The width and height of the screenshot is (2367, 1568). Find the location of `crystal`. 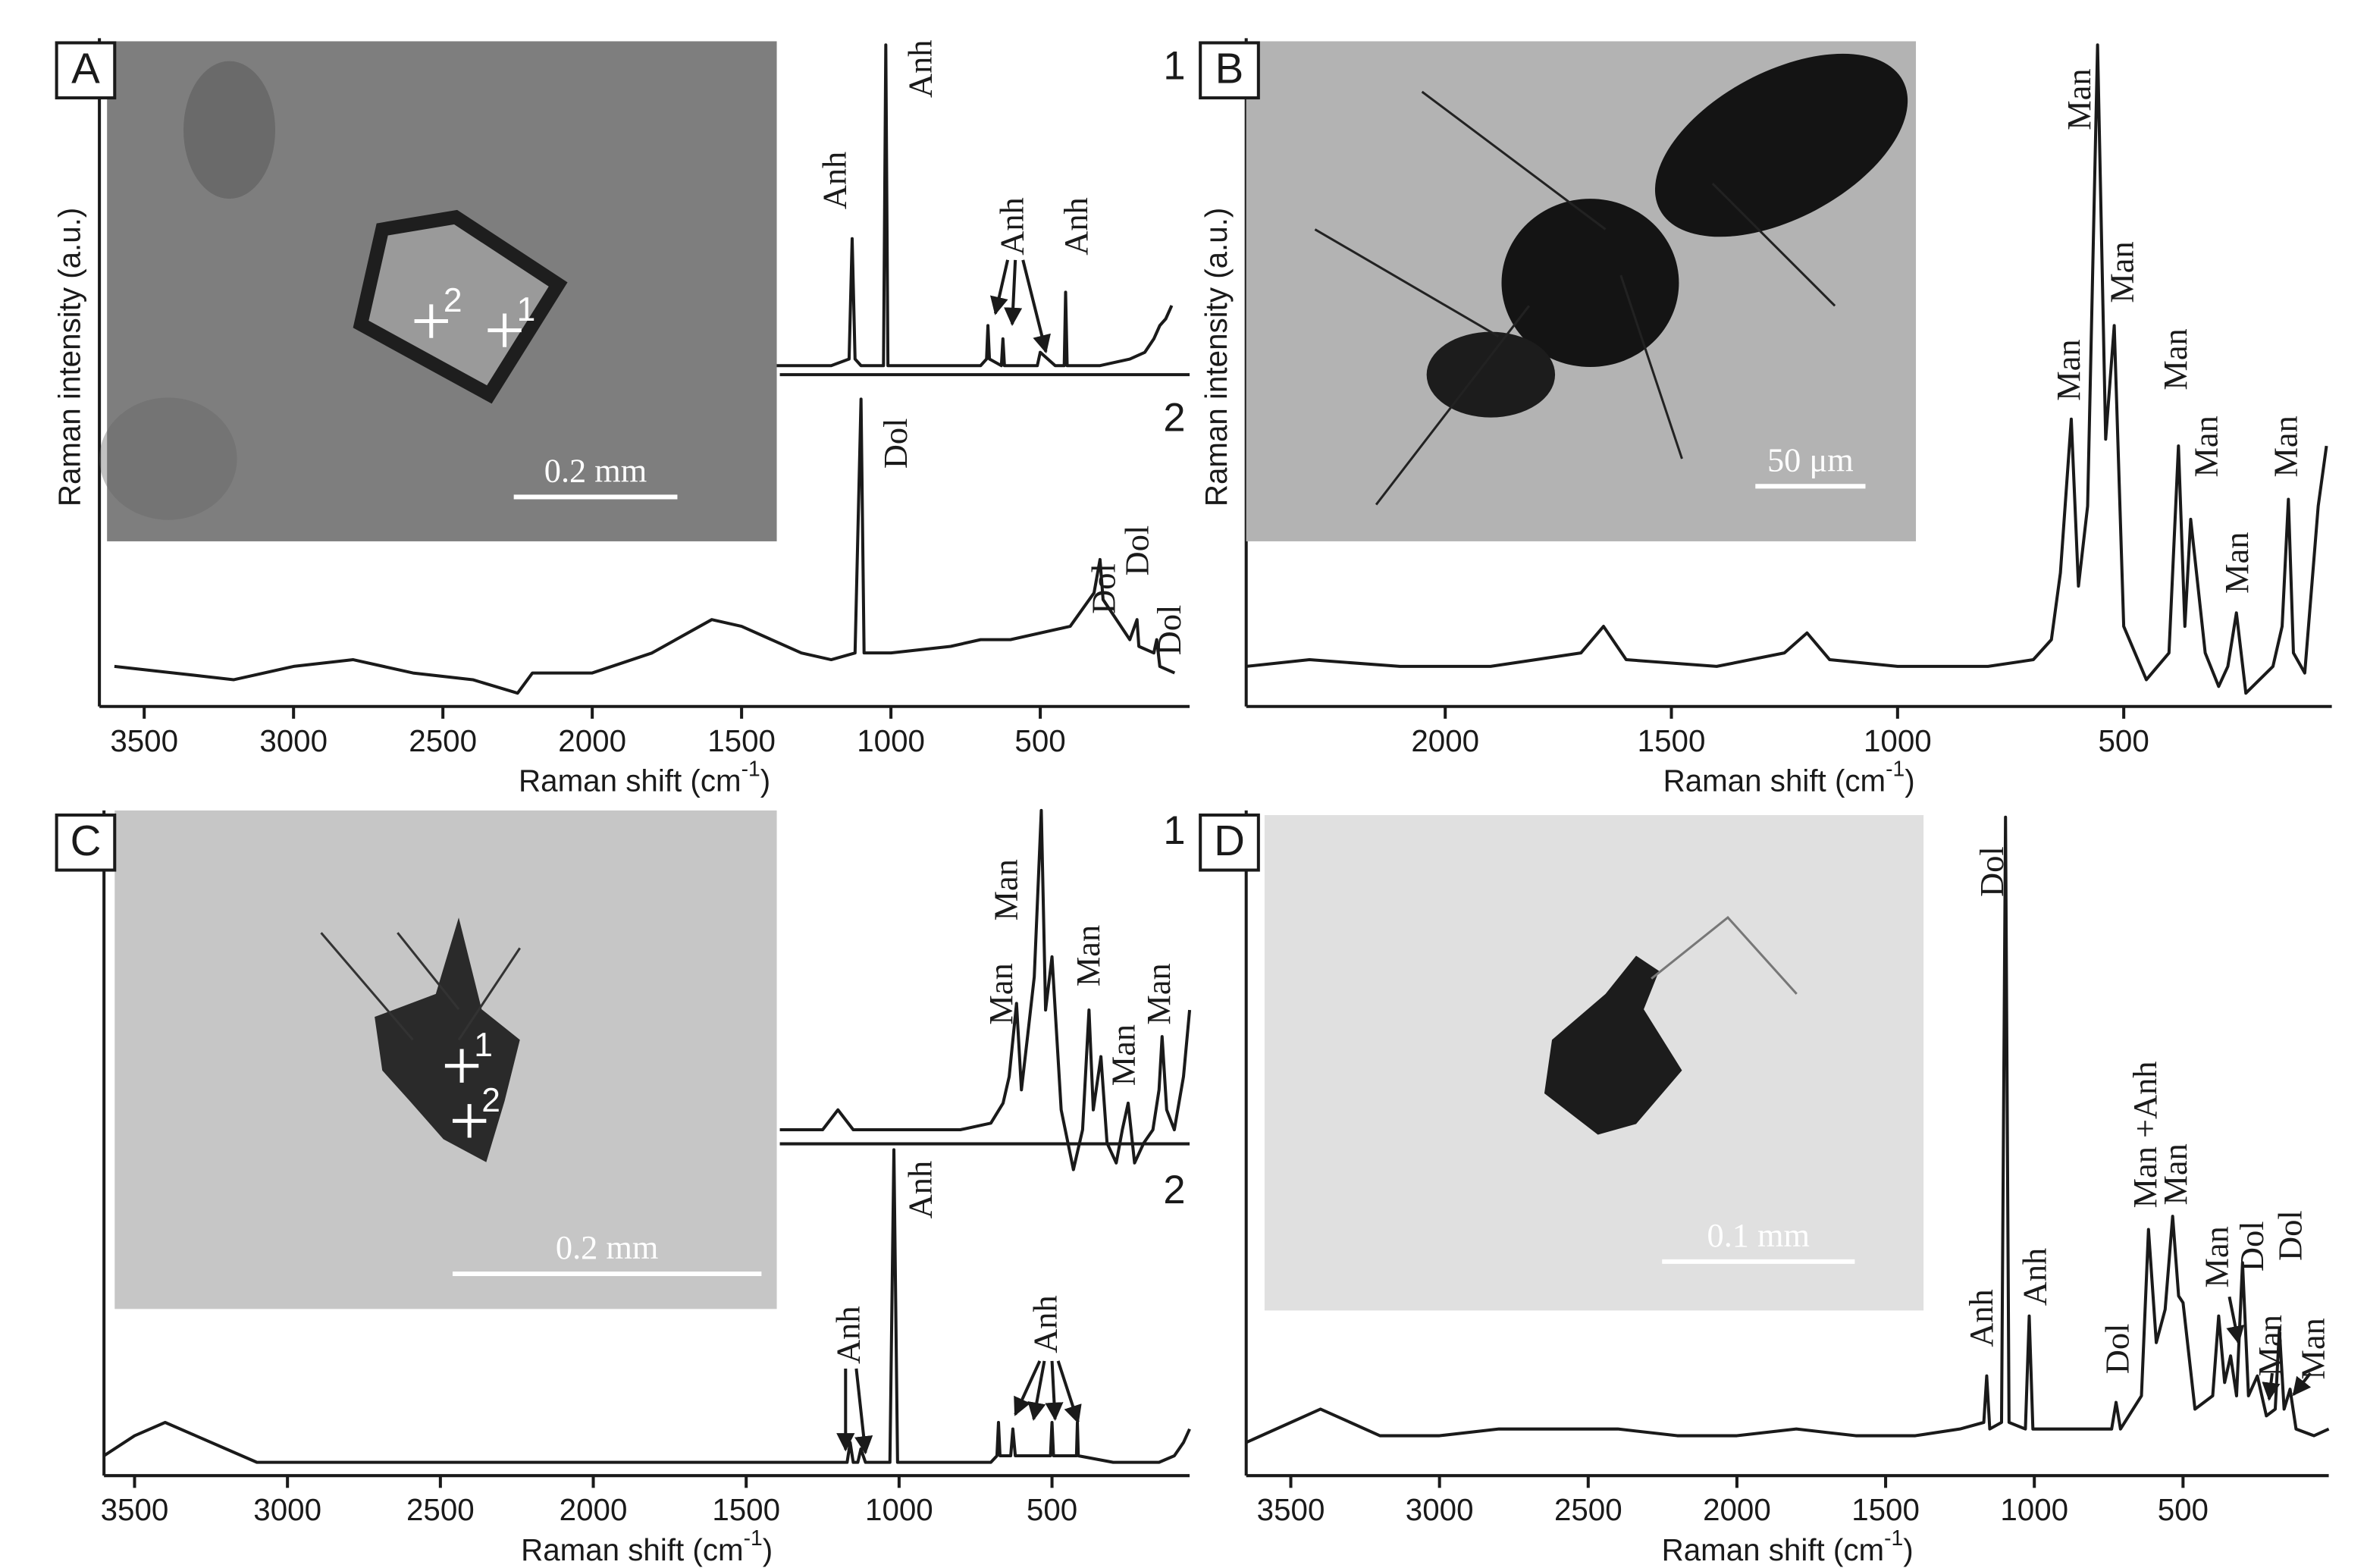

crystal is located at coordinates (460, 307).